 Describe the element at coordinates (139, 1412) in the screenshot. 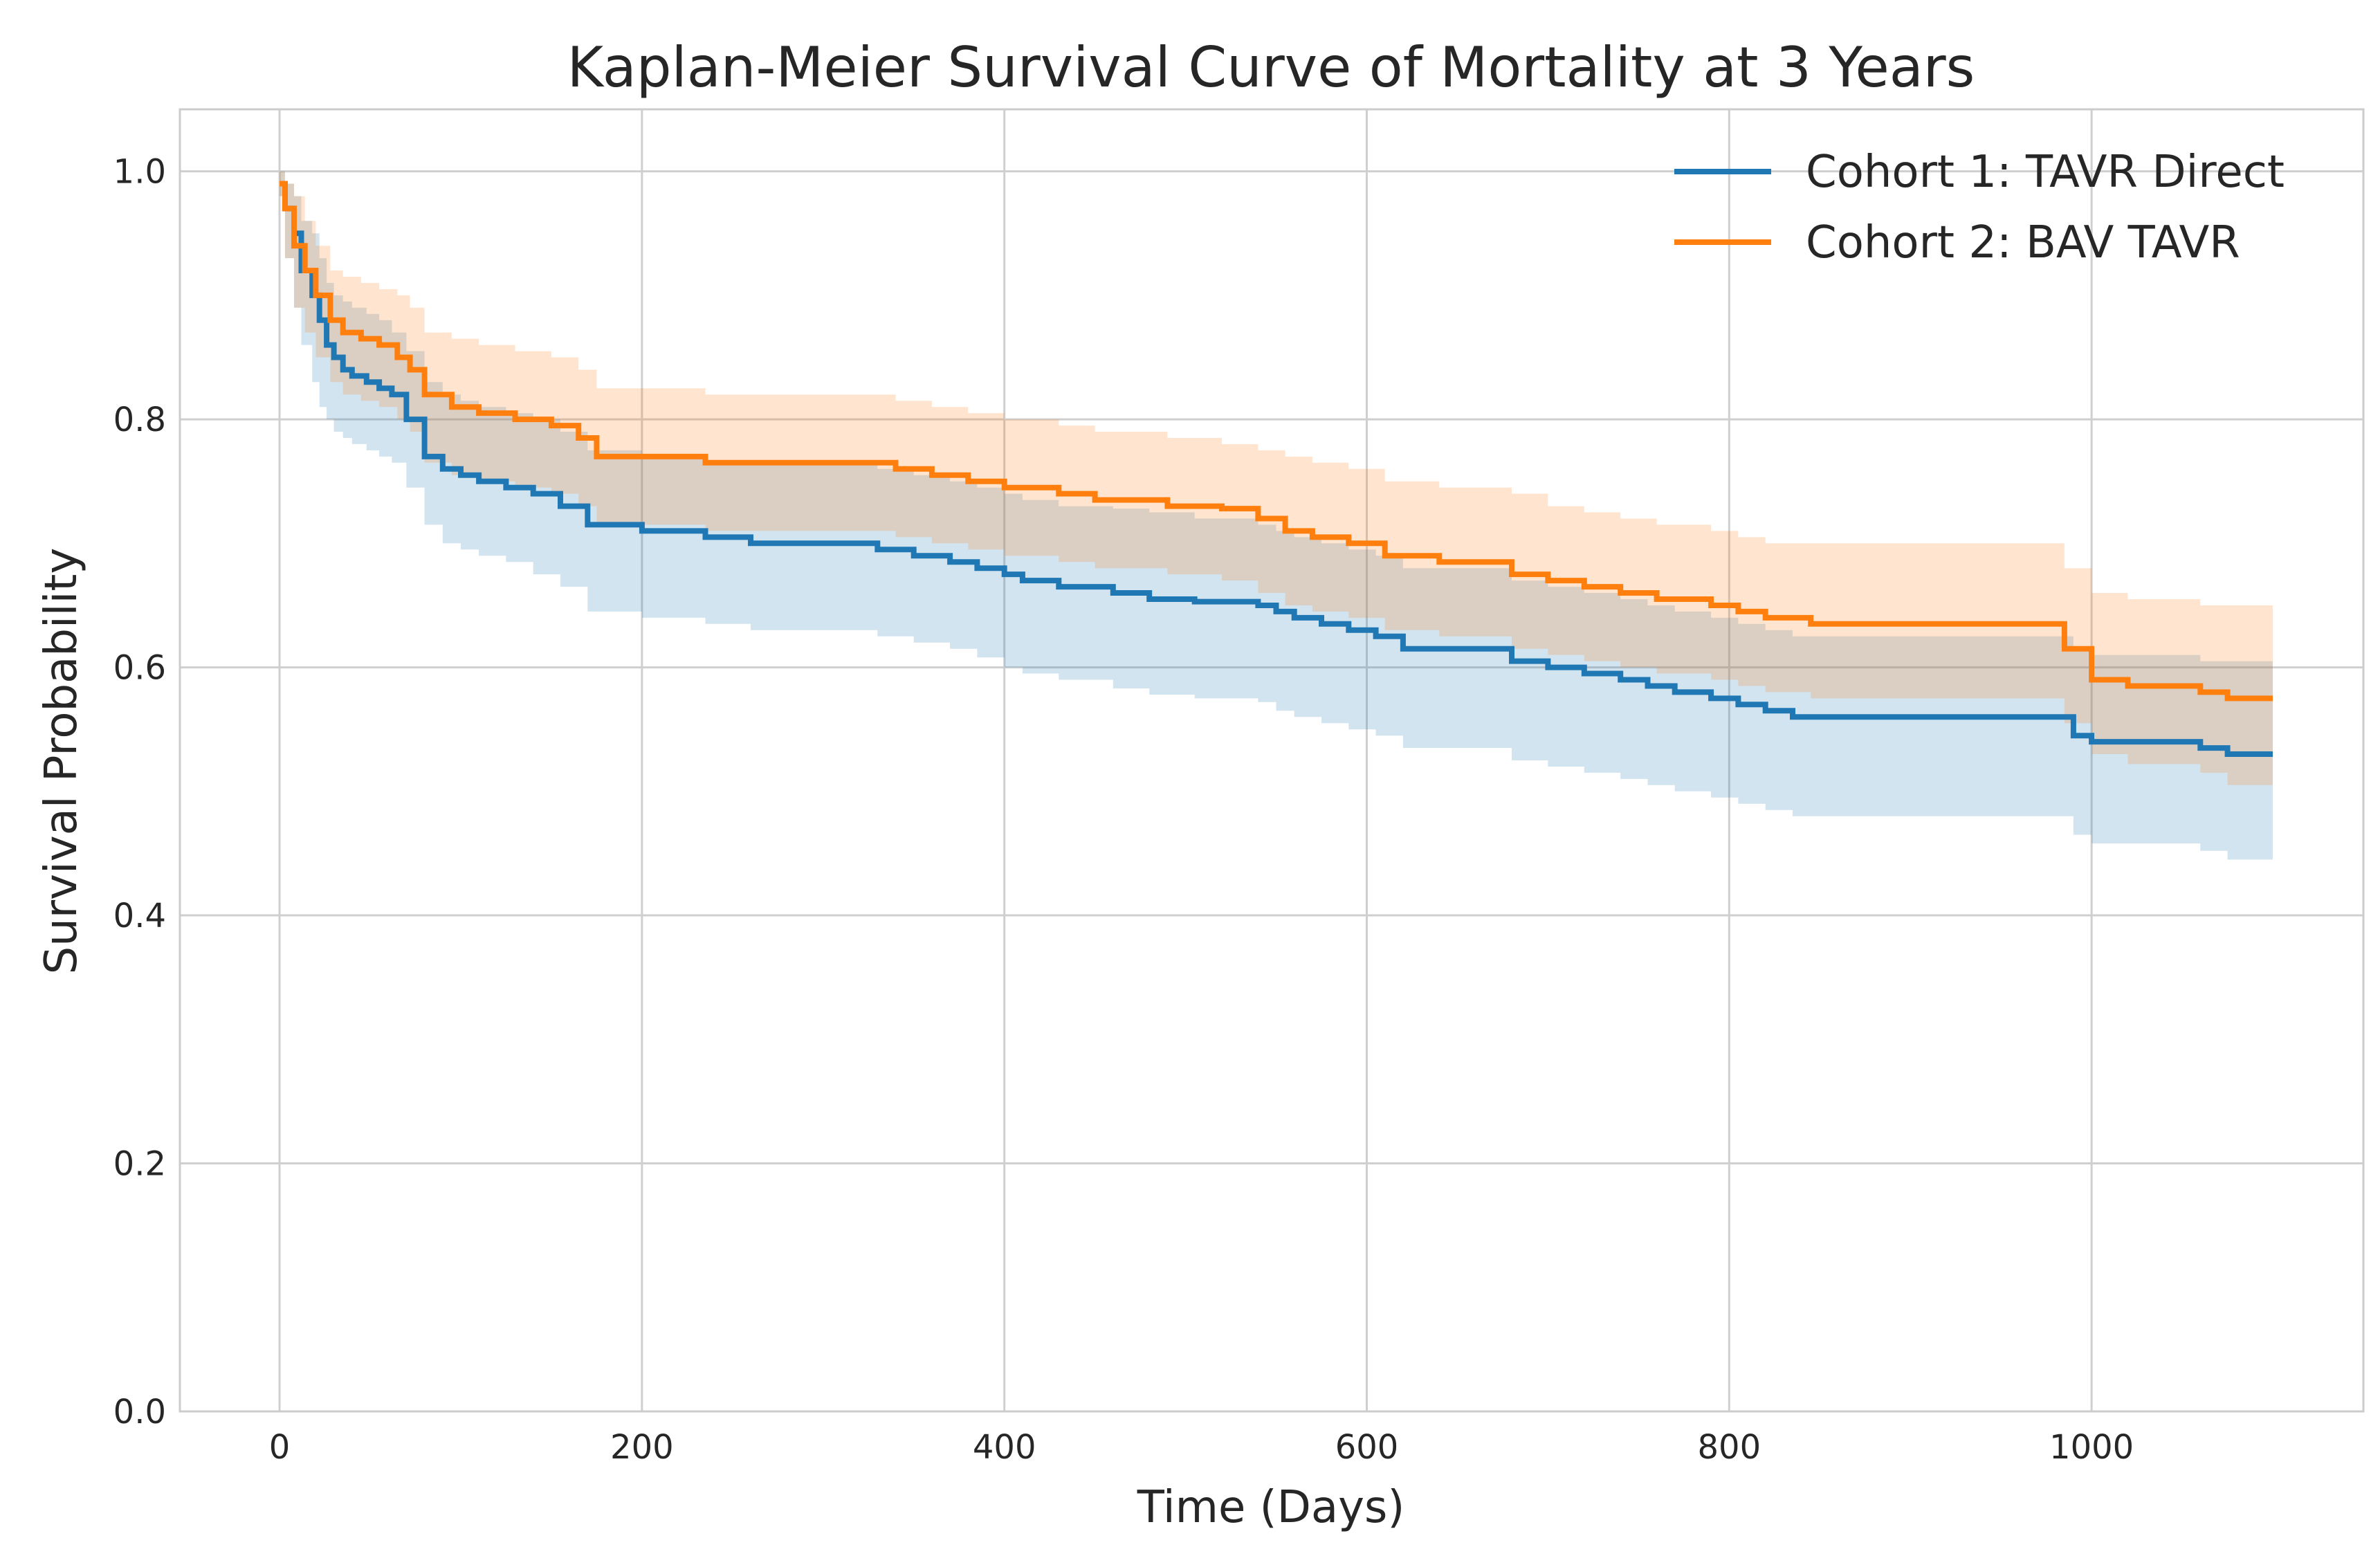

I see `y-tick-label: 0.0` at that location.